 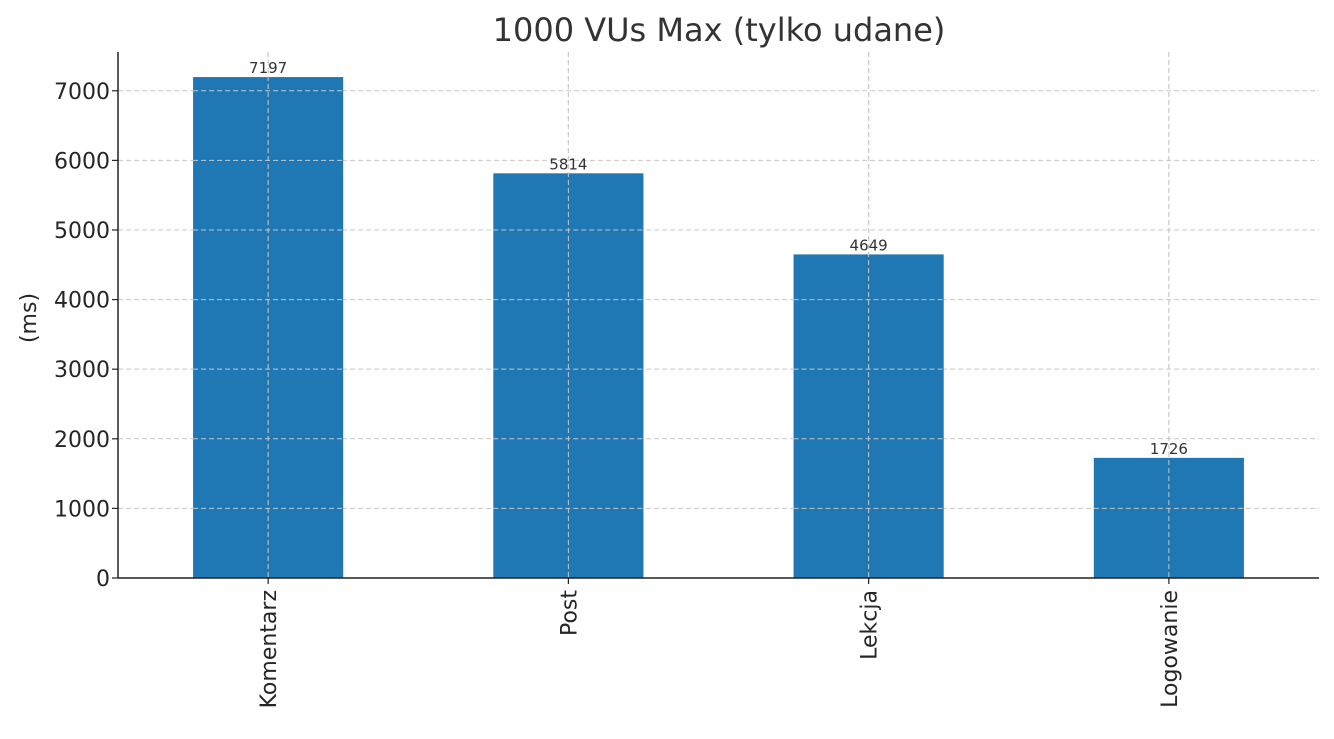 I want to click on y-tick-label: 4000, so click(x=82, y=301).